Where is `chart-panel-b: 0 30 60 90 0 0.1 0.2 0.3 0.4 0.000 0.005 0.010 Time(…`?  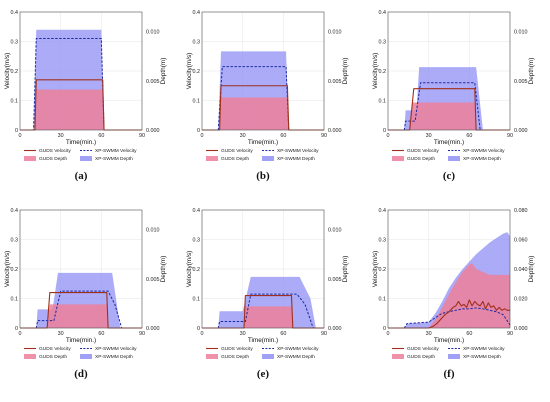
chart-panel-b: 0 30 60 90 0 0.1 0.2 0.3 0.4 0.000 0.005 0.010 Time(… is located at coordinates (267, 96).